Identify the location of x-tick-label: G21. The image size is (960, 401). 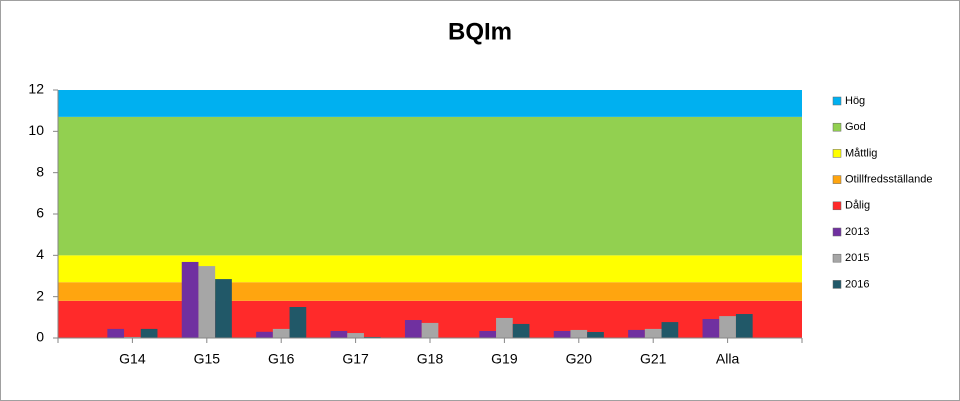
(653, 359).